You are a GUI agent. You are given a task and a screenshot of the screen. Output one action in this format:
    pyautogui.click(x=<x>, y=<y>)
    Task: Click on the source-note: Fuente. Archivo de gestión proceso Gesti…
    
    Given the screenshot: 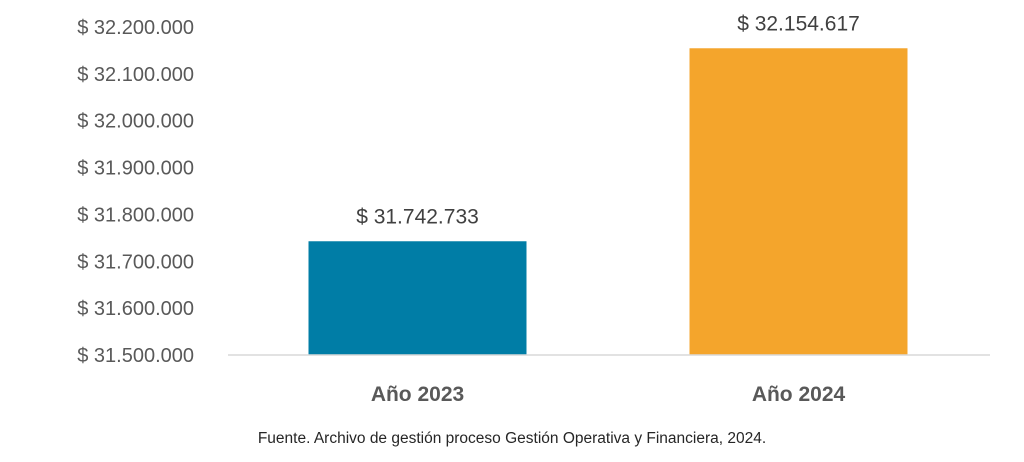 What is the action you would take?
    pyautogui.click(x=512, y=438)
    